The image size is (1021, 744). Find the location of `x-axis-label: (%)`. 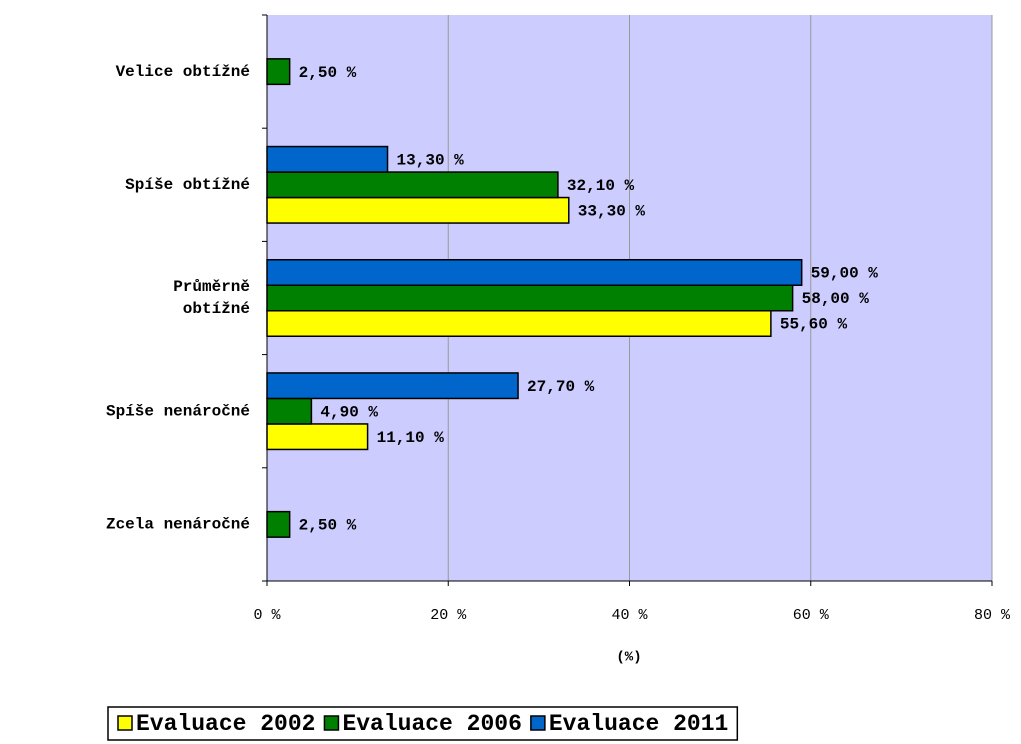

x-axis-label: (%) is located at coordinates (628, 658).